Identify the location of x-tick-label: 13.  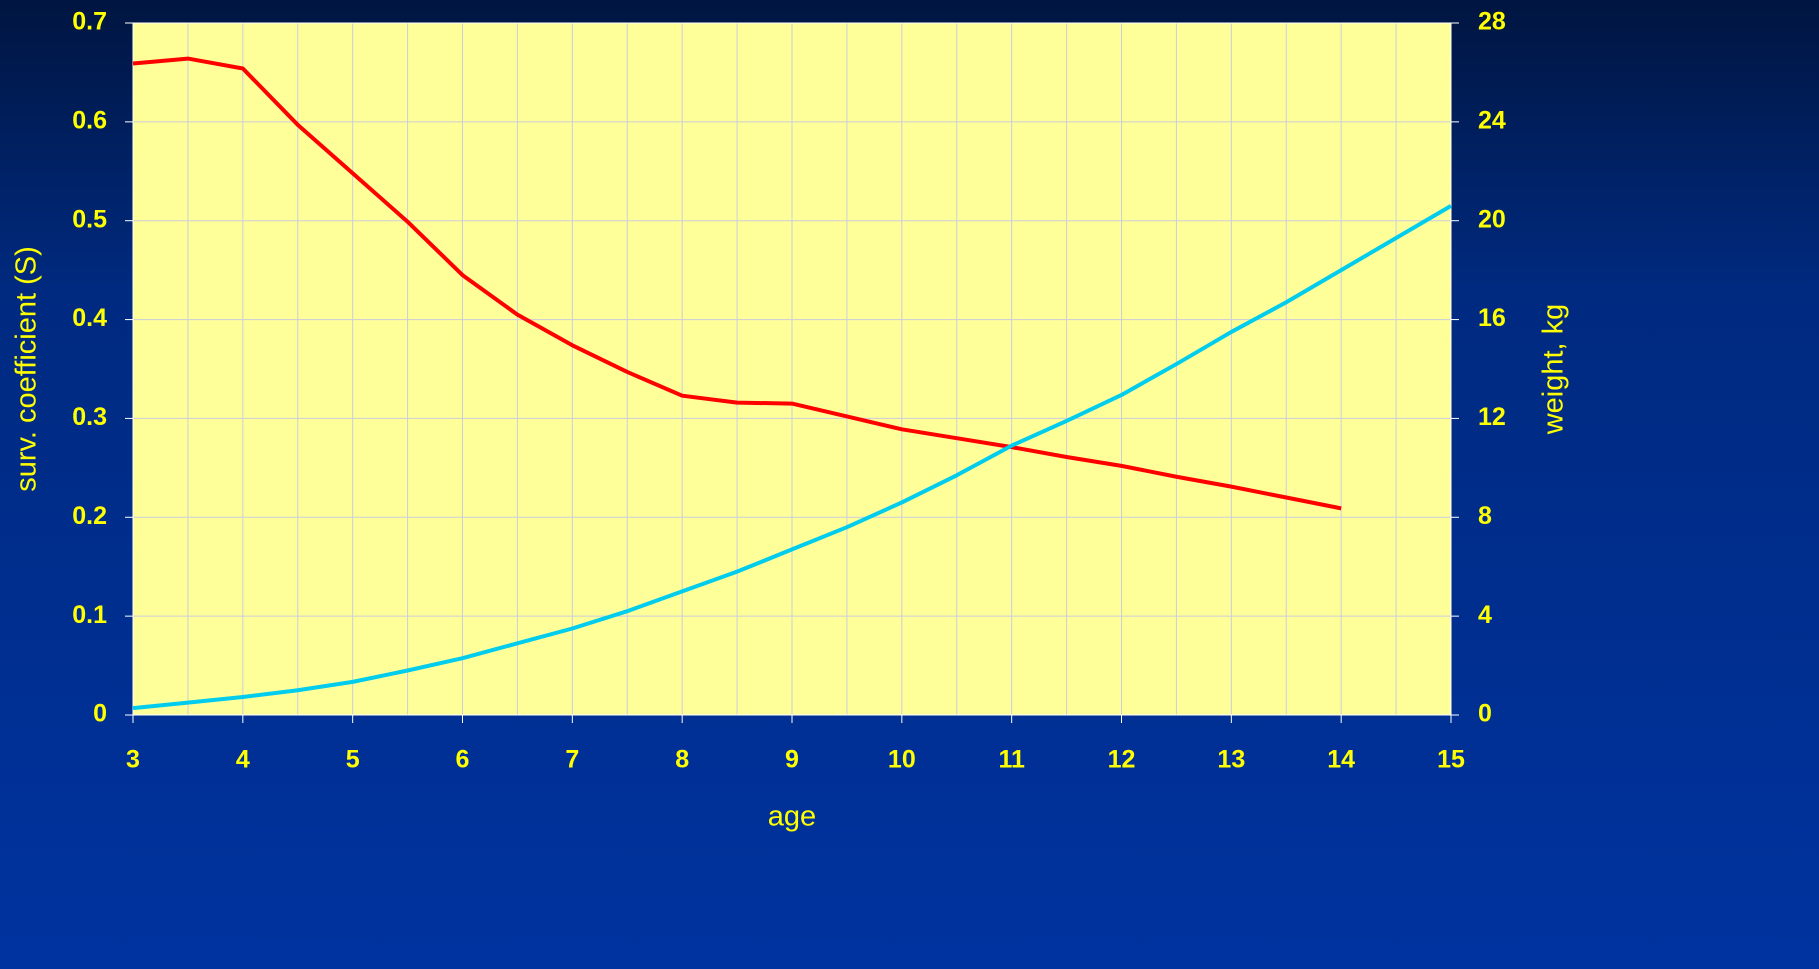
(1231, 760).